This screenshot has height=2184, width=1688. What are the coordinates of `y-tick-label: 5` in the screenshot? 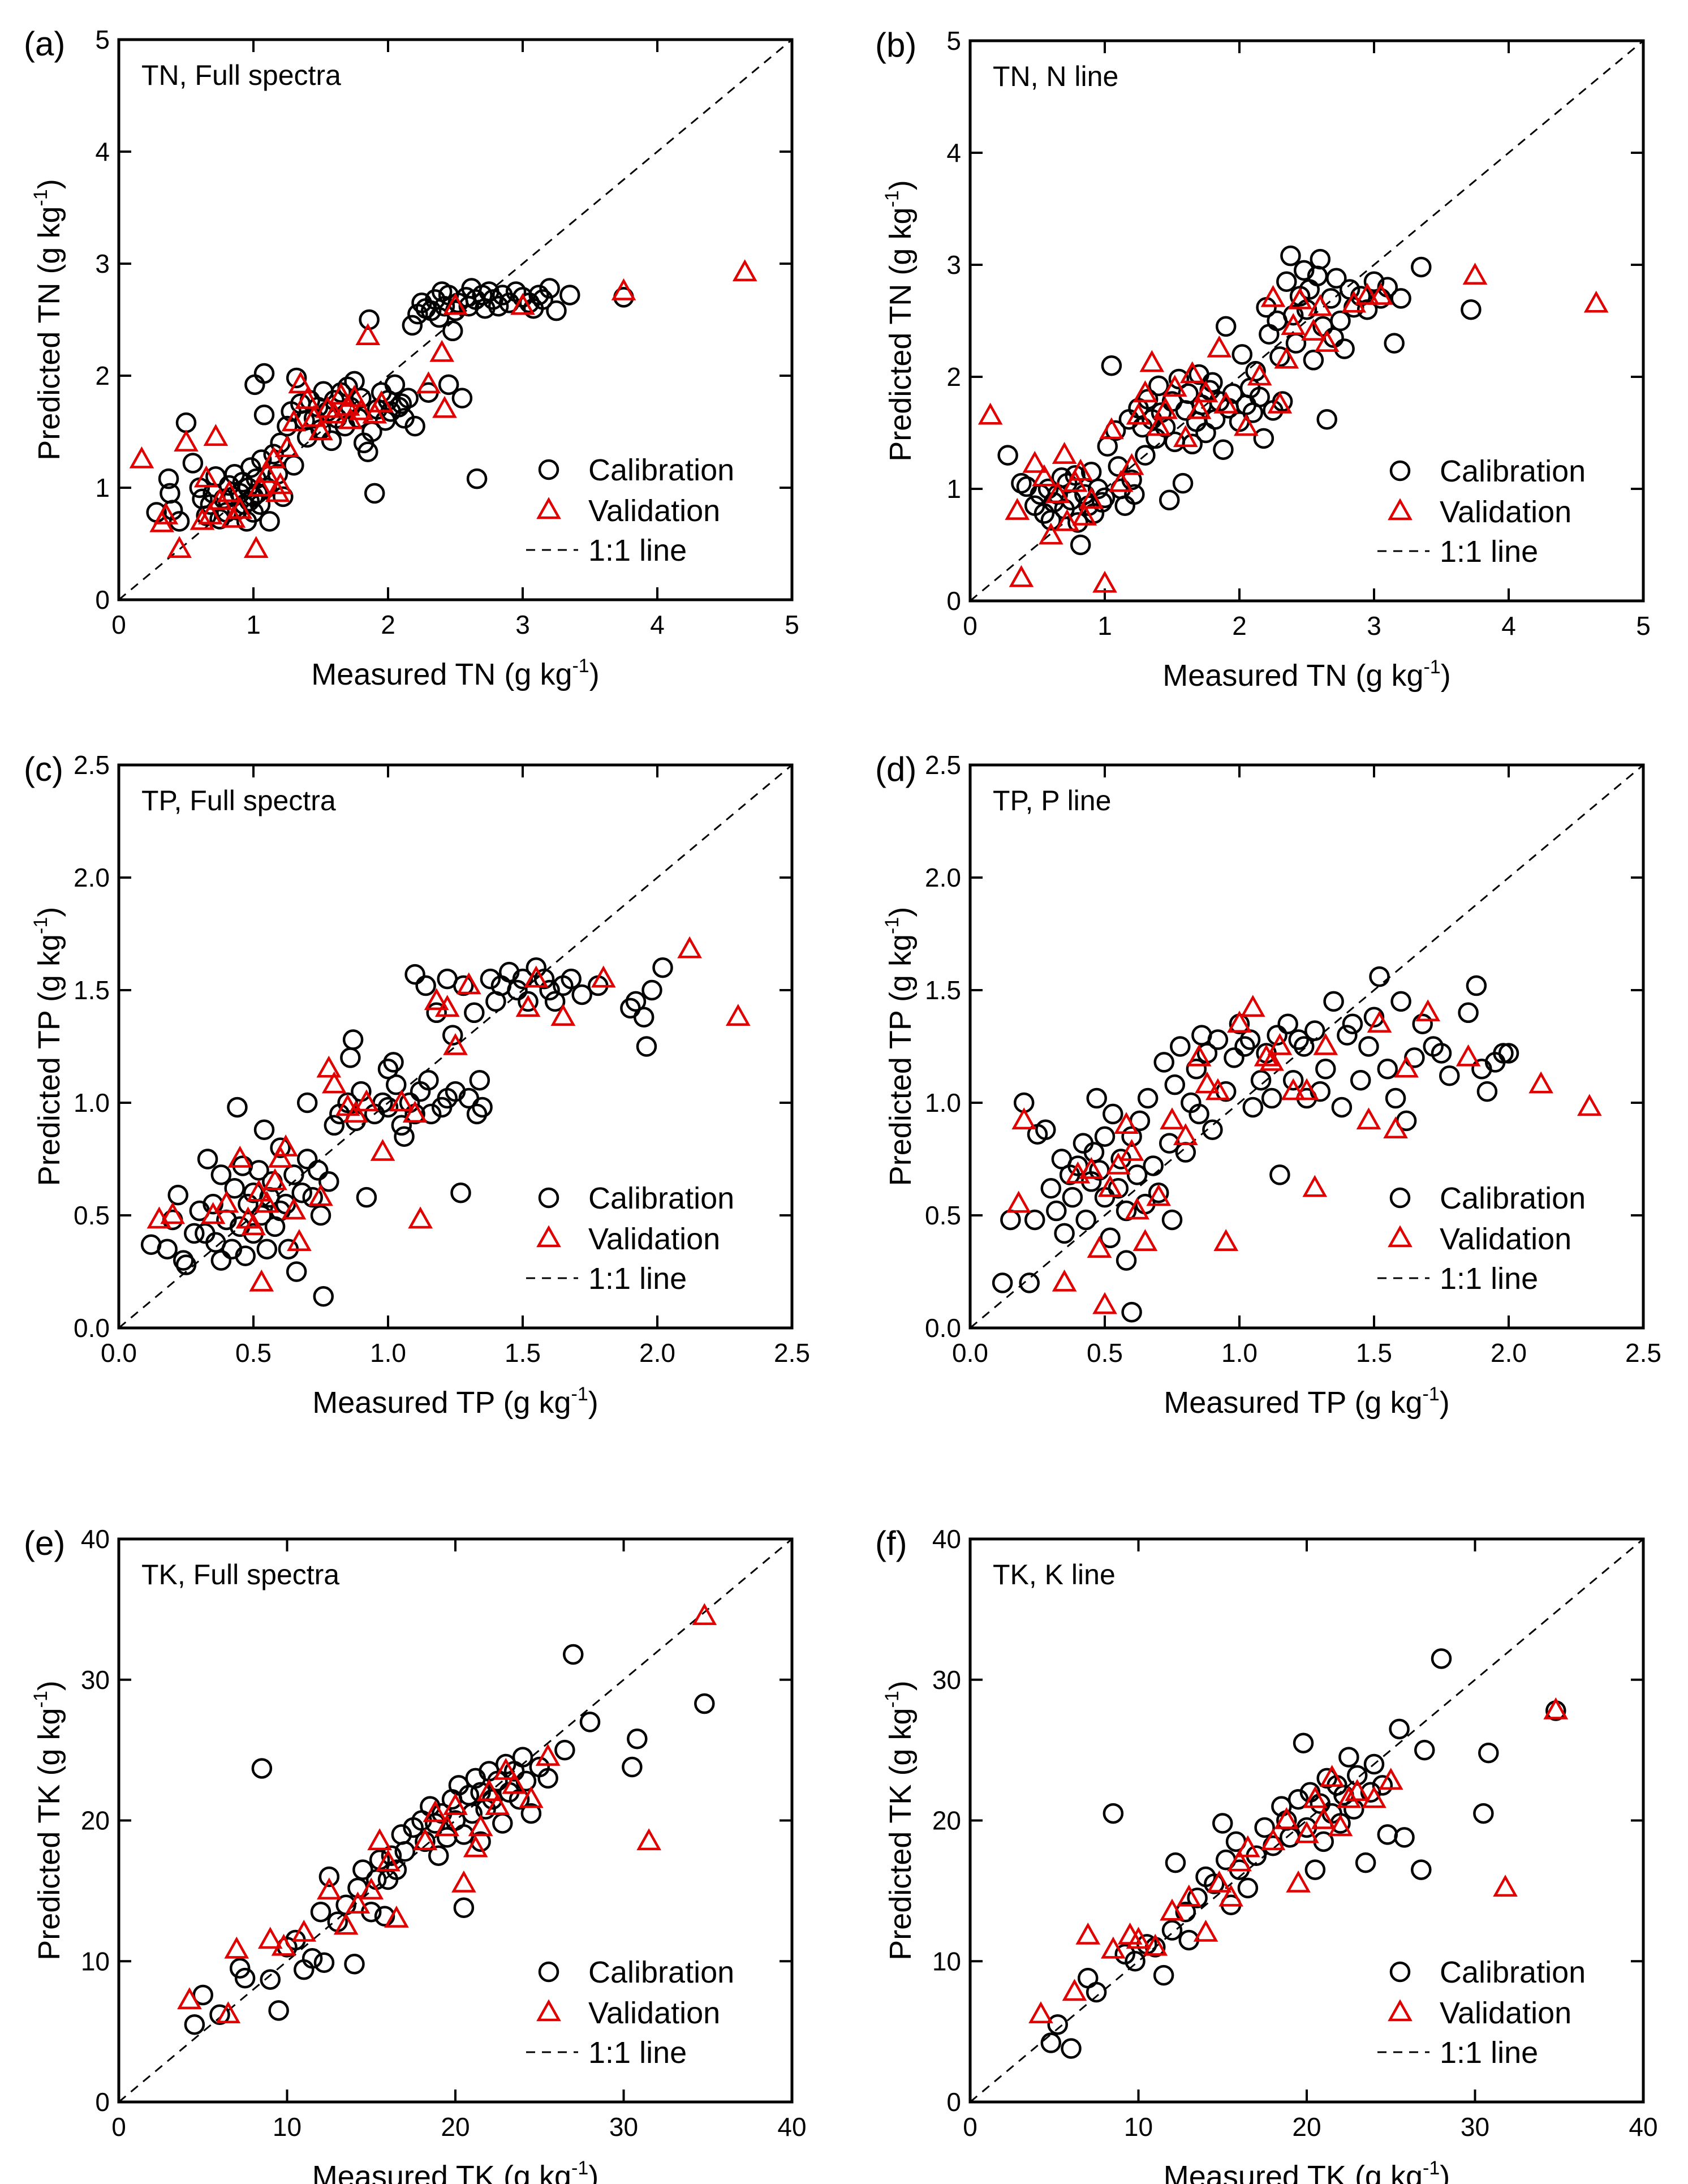 It's located at (953, 40).